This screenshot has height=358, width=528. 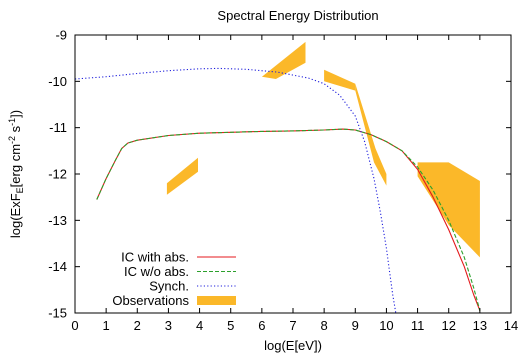 What do you see at coordinates (324, 325) in the screenshot?
I see `x-tick-label: 8` at bounding box center [324, 325].